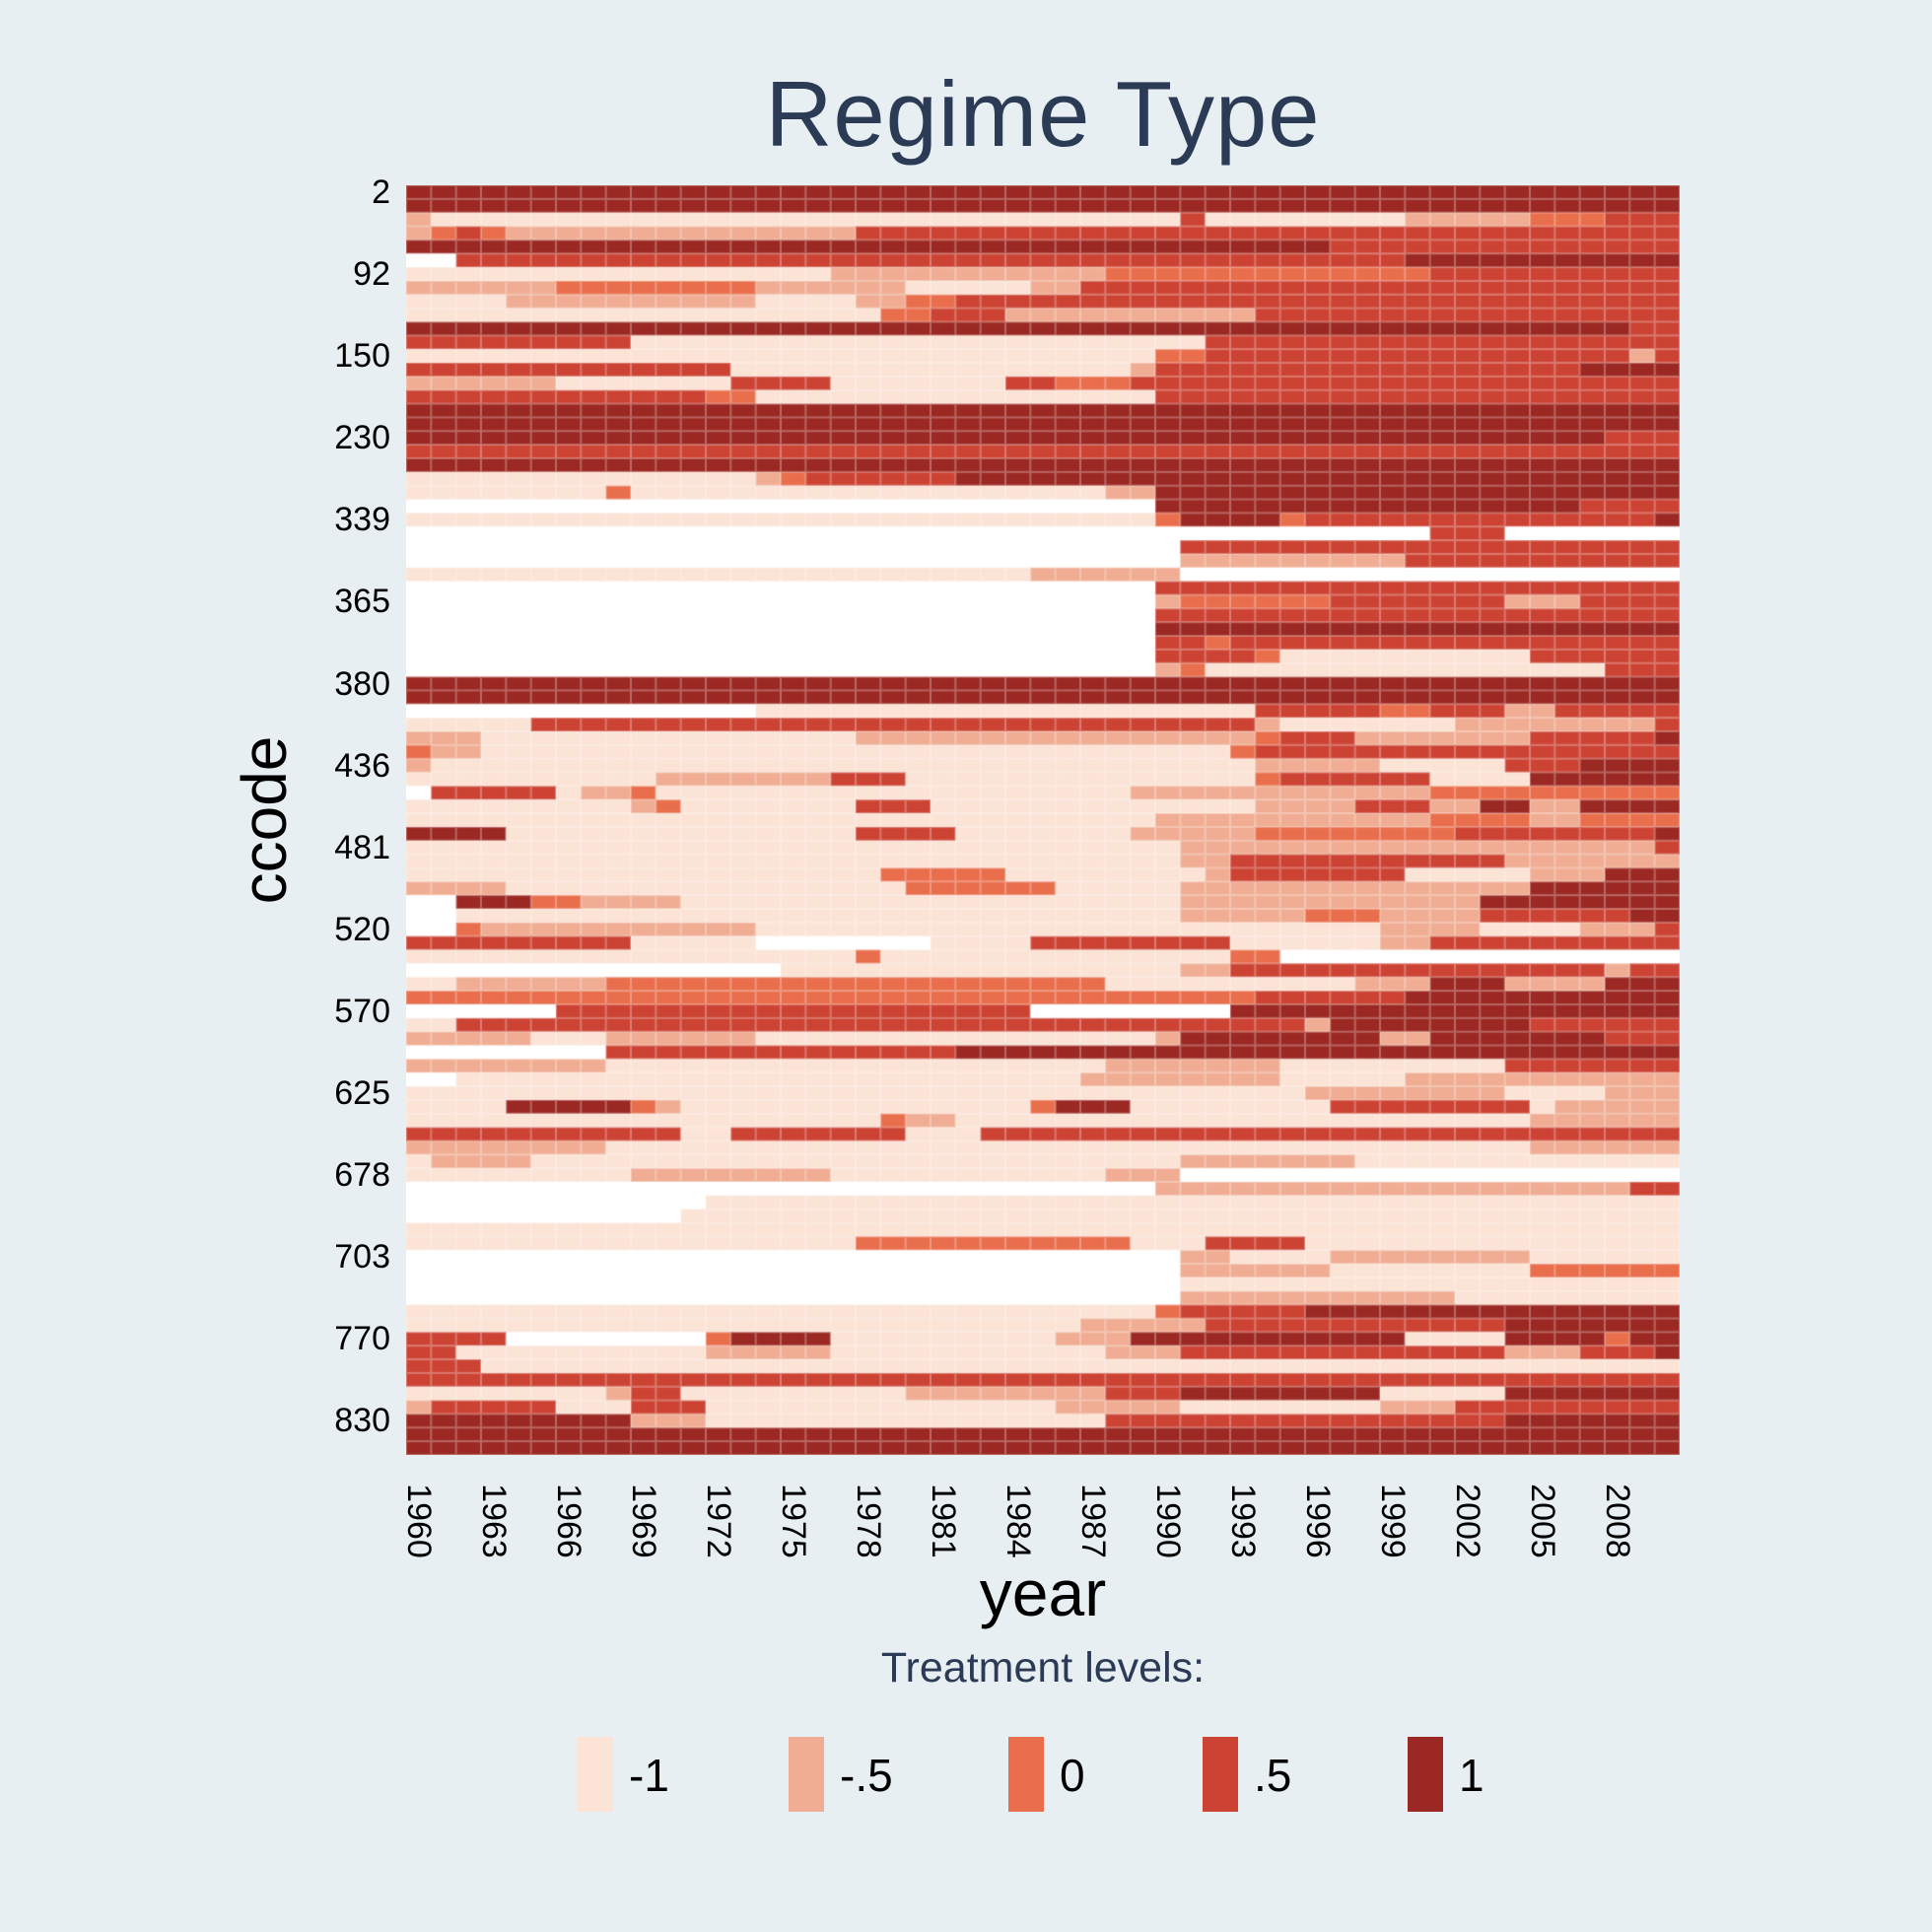 The width and height of the screenshot is (1932, 1932). What do you see at coordinates (362, 1257) in the screenshot?
I see `y-tick-label: 703` at bounding box center [362, 1257].